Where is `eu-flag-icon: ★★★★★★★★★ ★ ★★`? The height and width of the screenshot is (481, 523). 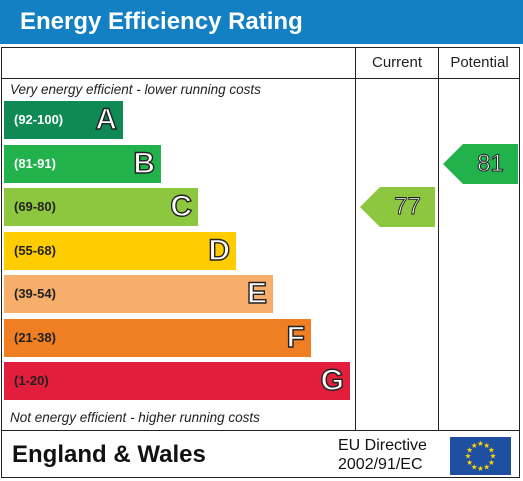 eu-flag-icon: ★★★★★★★★★ ★ ★★ is located at coordinates (480, 456).